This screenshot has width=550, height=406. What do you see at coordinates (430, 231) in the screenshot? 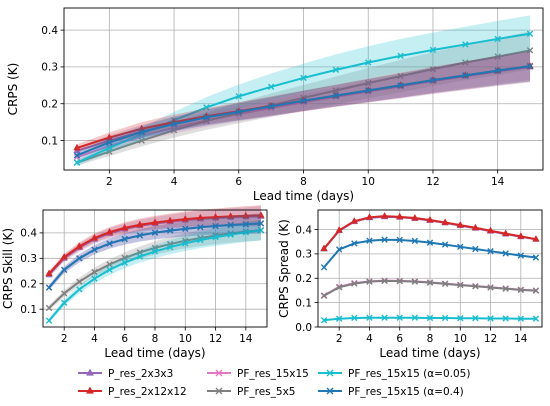
I see `series-p12` at bounding box center [430, 231].